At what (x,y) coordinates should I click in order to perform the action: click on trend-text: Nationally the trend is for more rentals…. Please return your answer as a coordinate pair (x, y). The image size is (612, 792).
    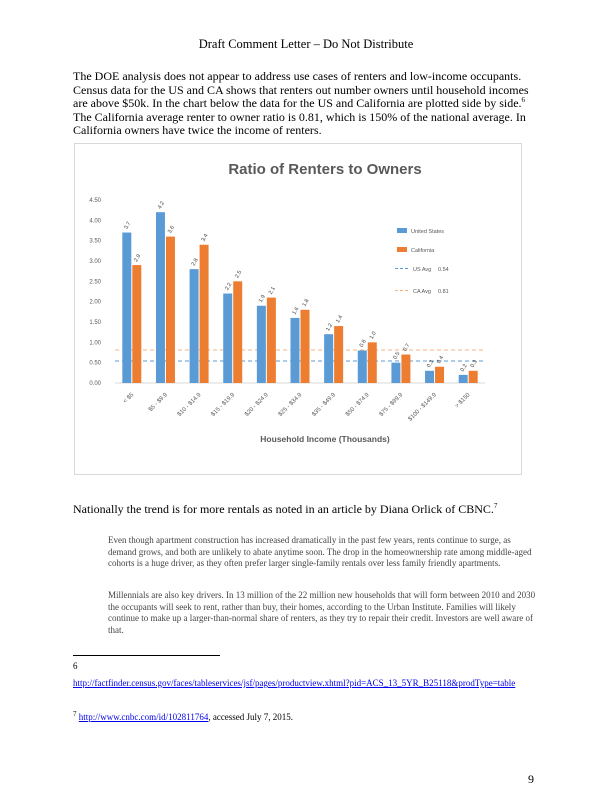
    Looking at the image, I should click on (283, 509).